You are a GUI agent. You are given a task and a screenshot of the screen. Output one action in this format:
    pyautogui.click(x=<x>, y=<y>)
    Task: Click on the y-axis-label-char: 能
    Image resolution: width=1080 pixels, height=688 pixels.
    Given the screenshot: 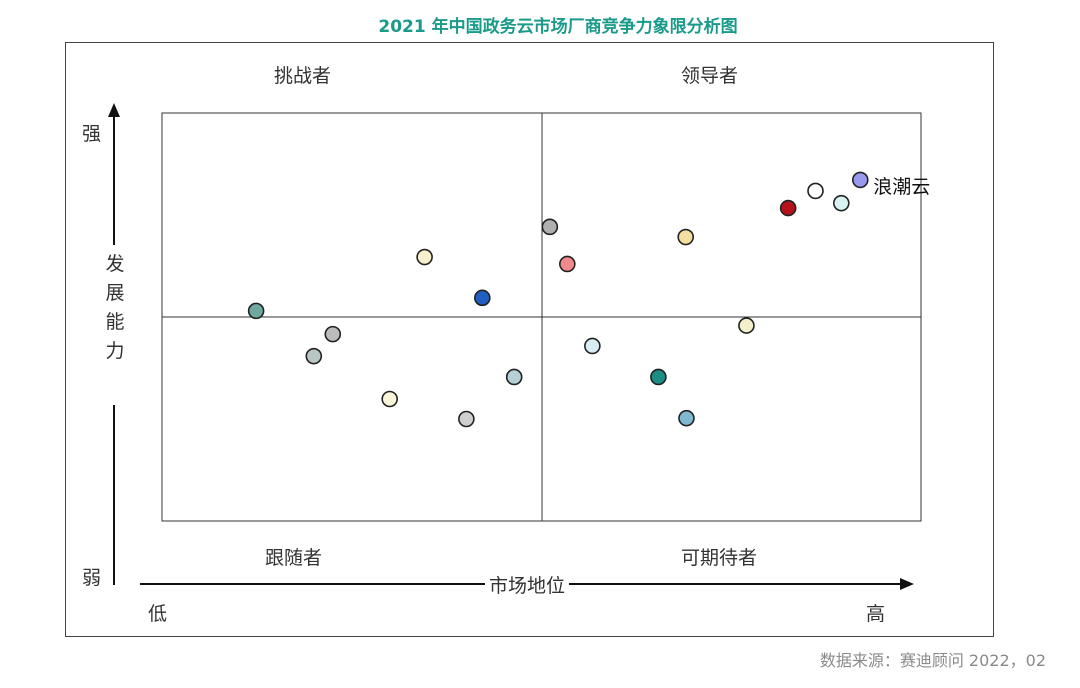 What is the action you would take?
    pyautogui.click(x=115, y=322)
    